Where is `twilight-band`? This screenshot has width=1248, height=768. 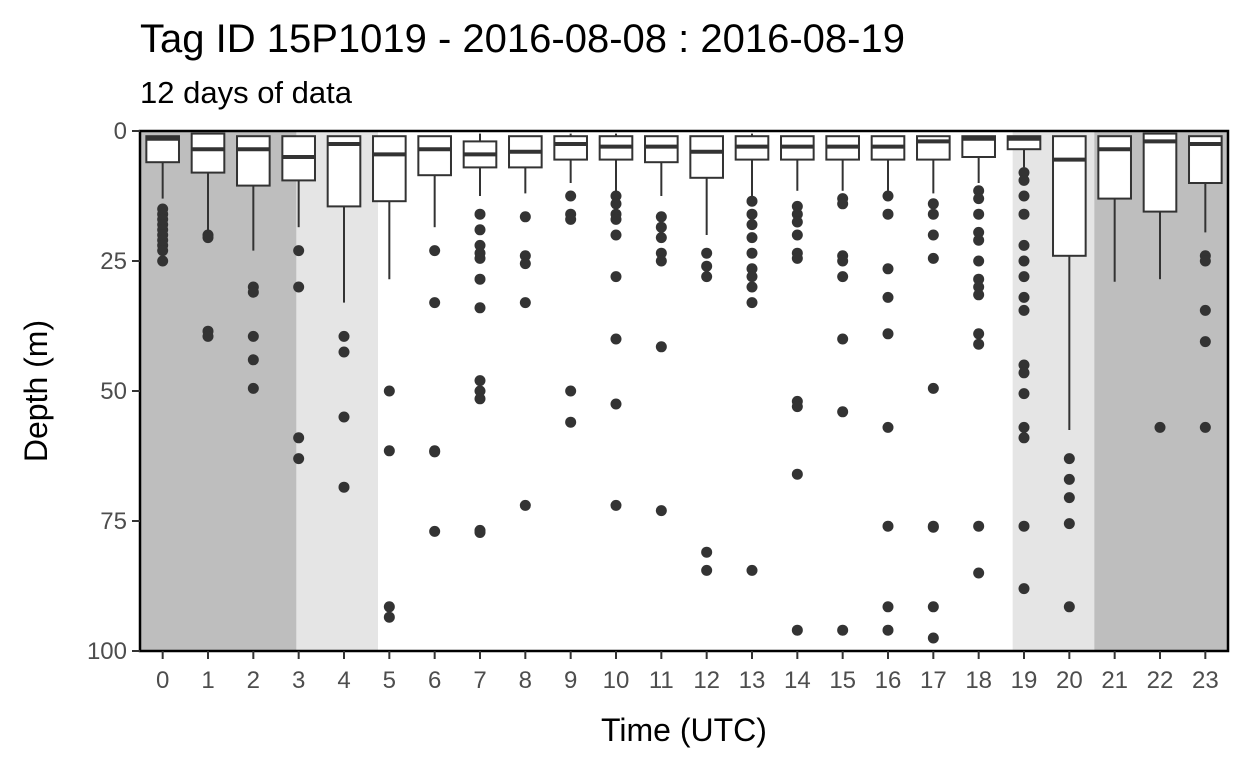
twilight-band is located at coordinates (337, 391).